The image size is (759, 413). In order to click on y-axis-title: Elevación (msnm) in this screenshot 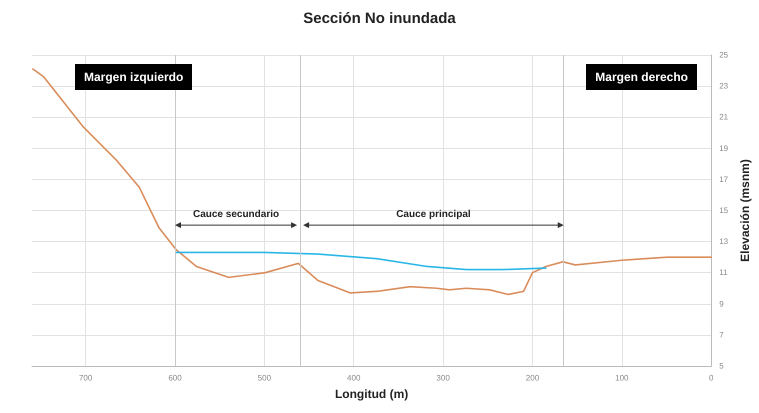, I will do `click(745, 210)`.